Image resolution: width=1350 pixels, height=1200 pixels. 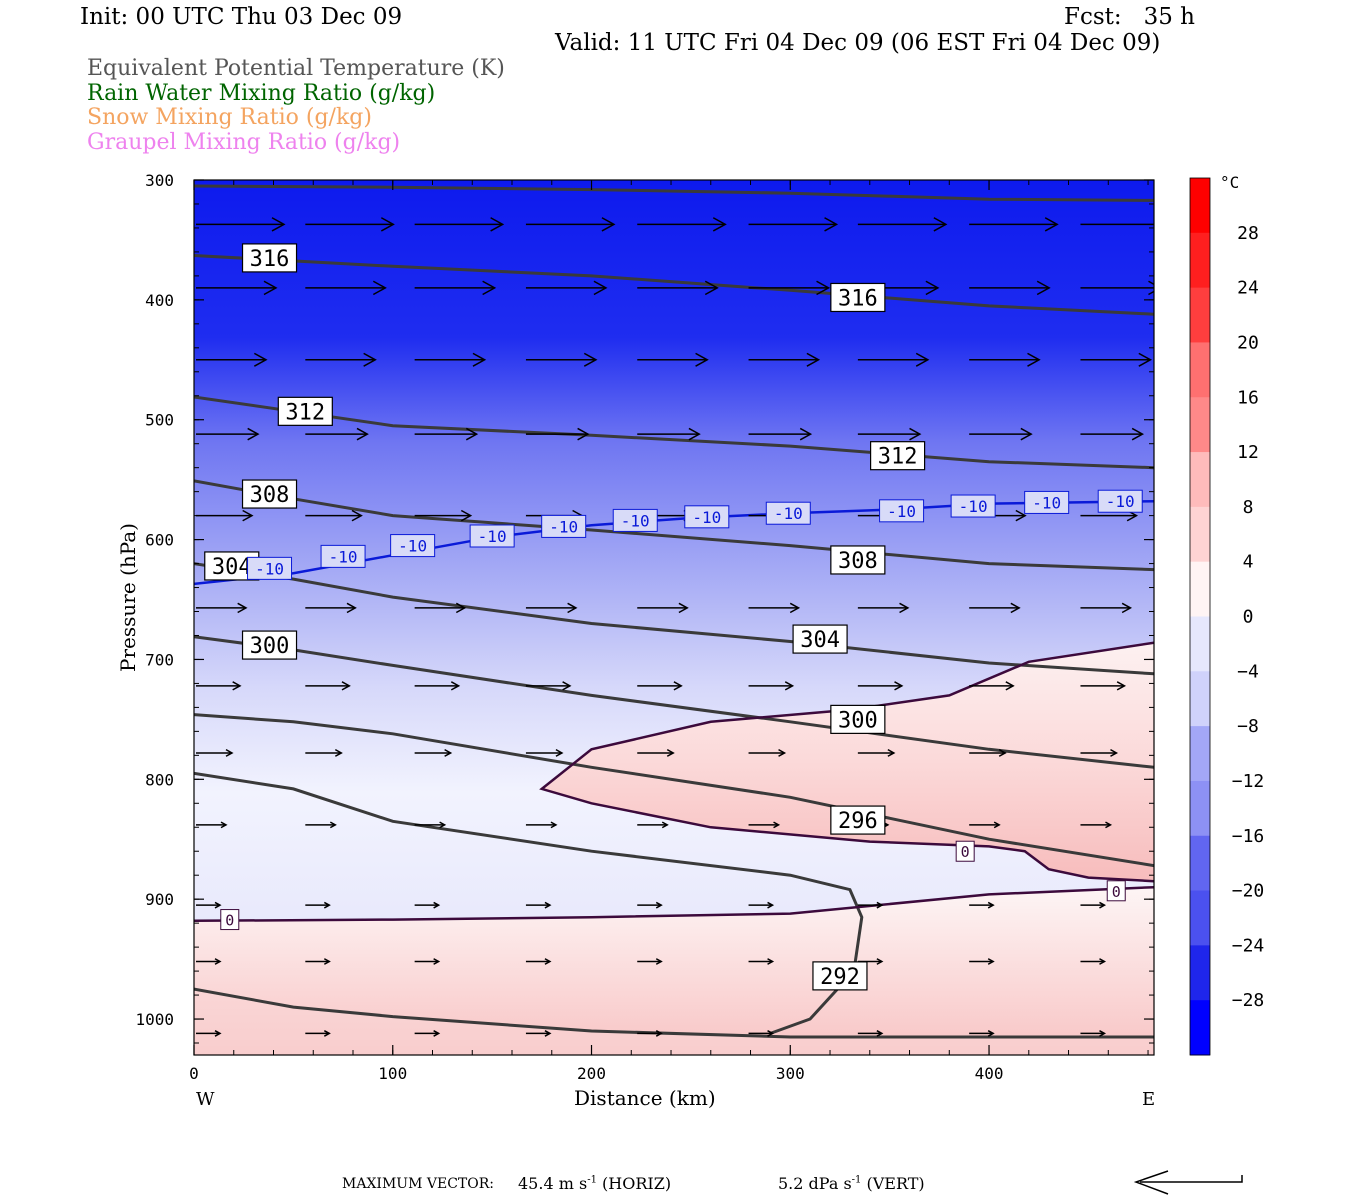 What do you see at coordinates (1129, 17) in the screenshot?
I see `forecast-hour: Fcst: 35 h` at bounding box center [1129, 17].